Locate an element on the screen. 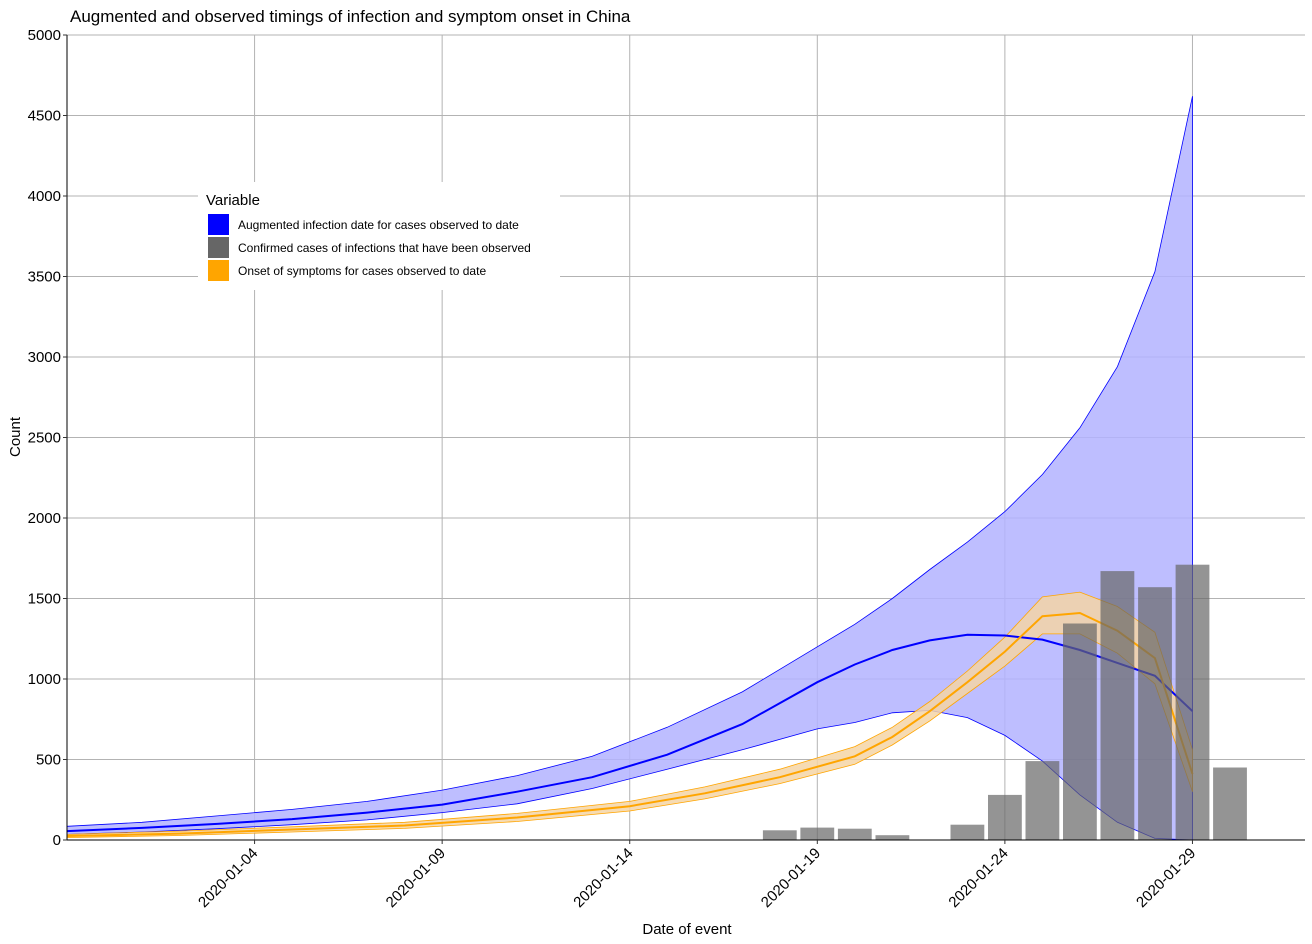 The width and height of the screenshot is (1312, 944). y-tick-label: 4000 is located at coordinates (44, 196).